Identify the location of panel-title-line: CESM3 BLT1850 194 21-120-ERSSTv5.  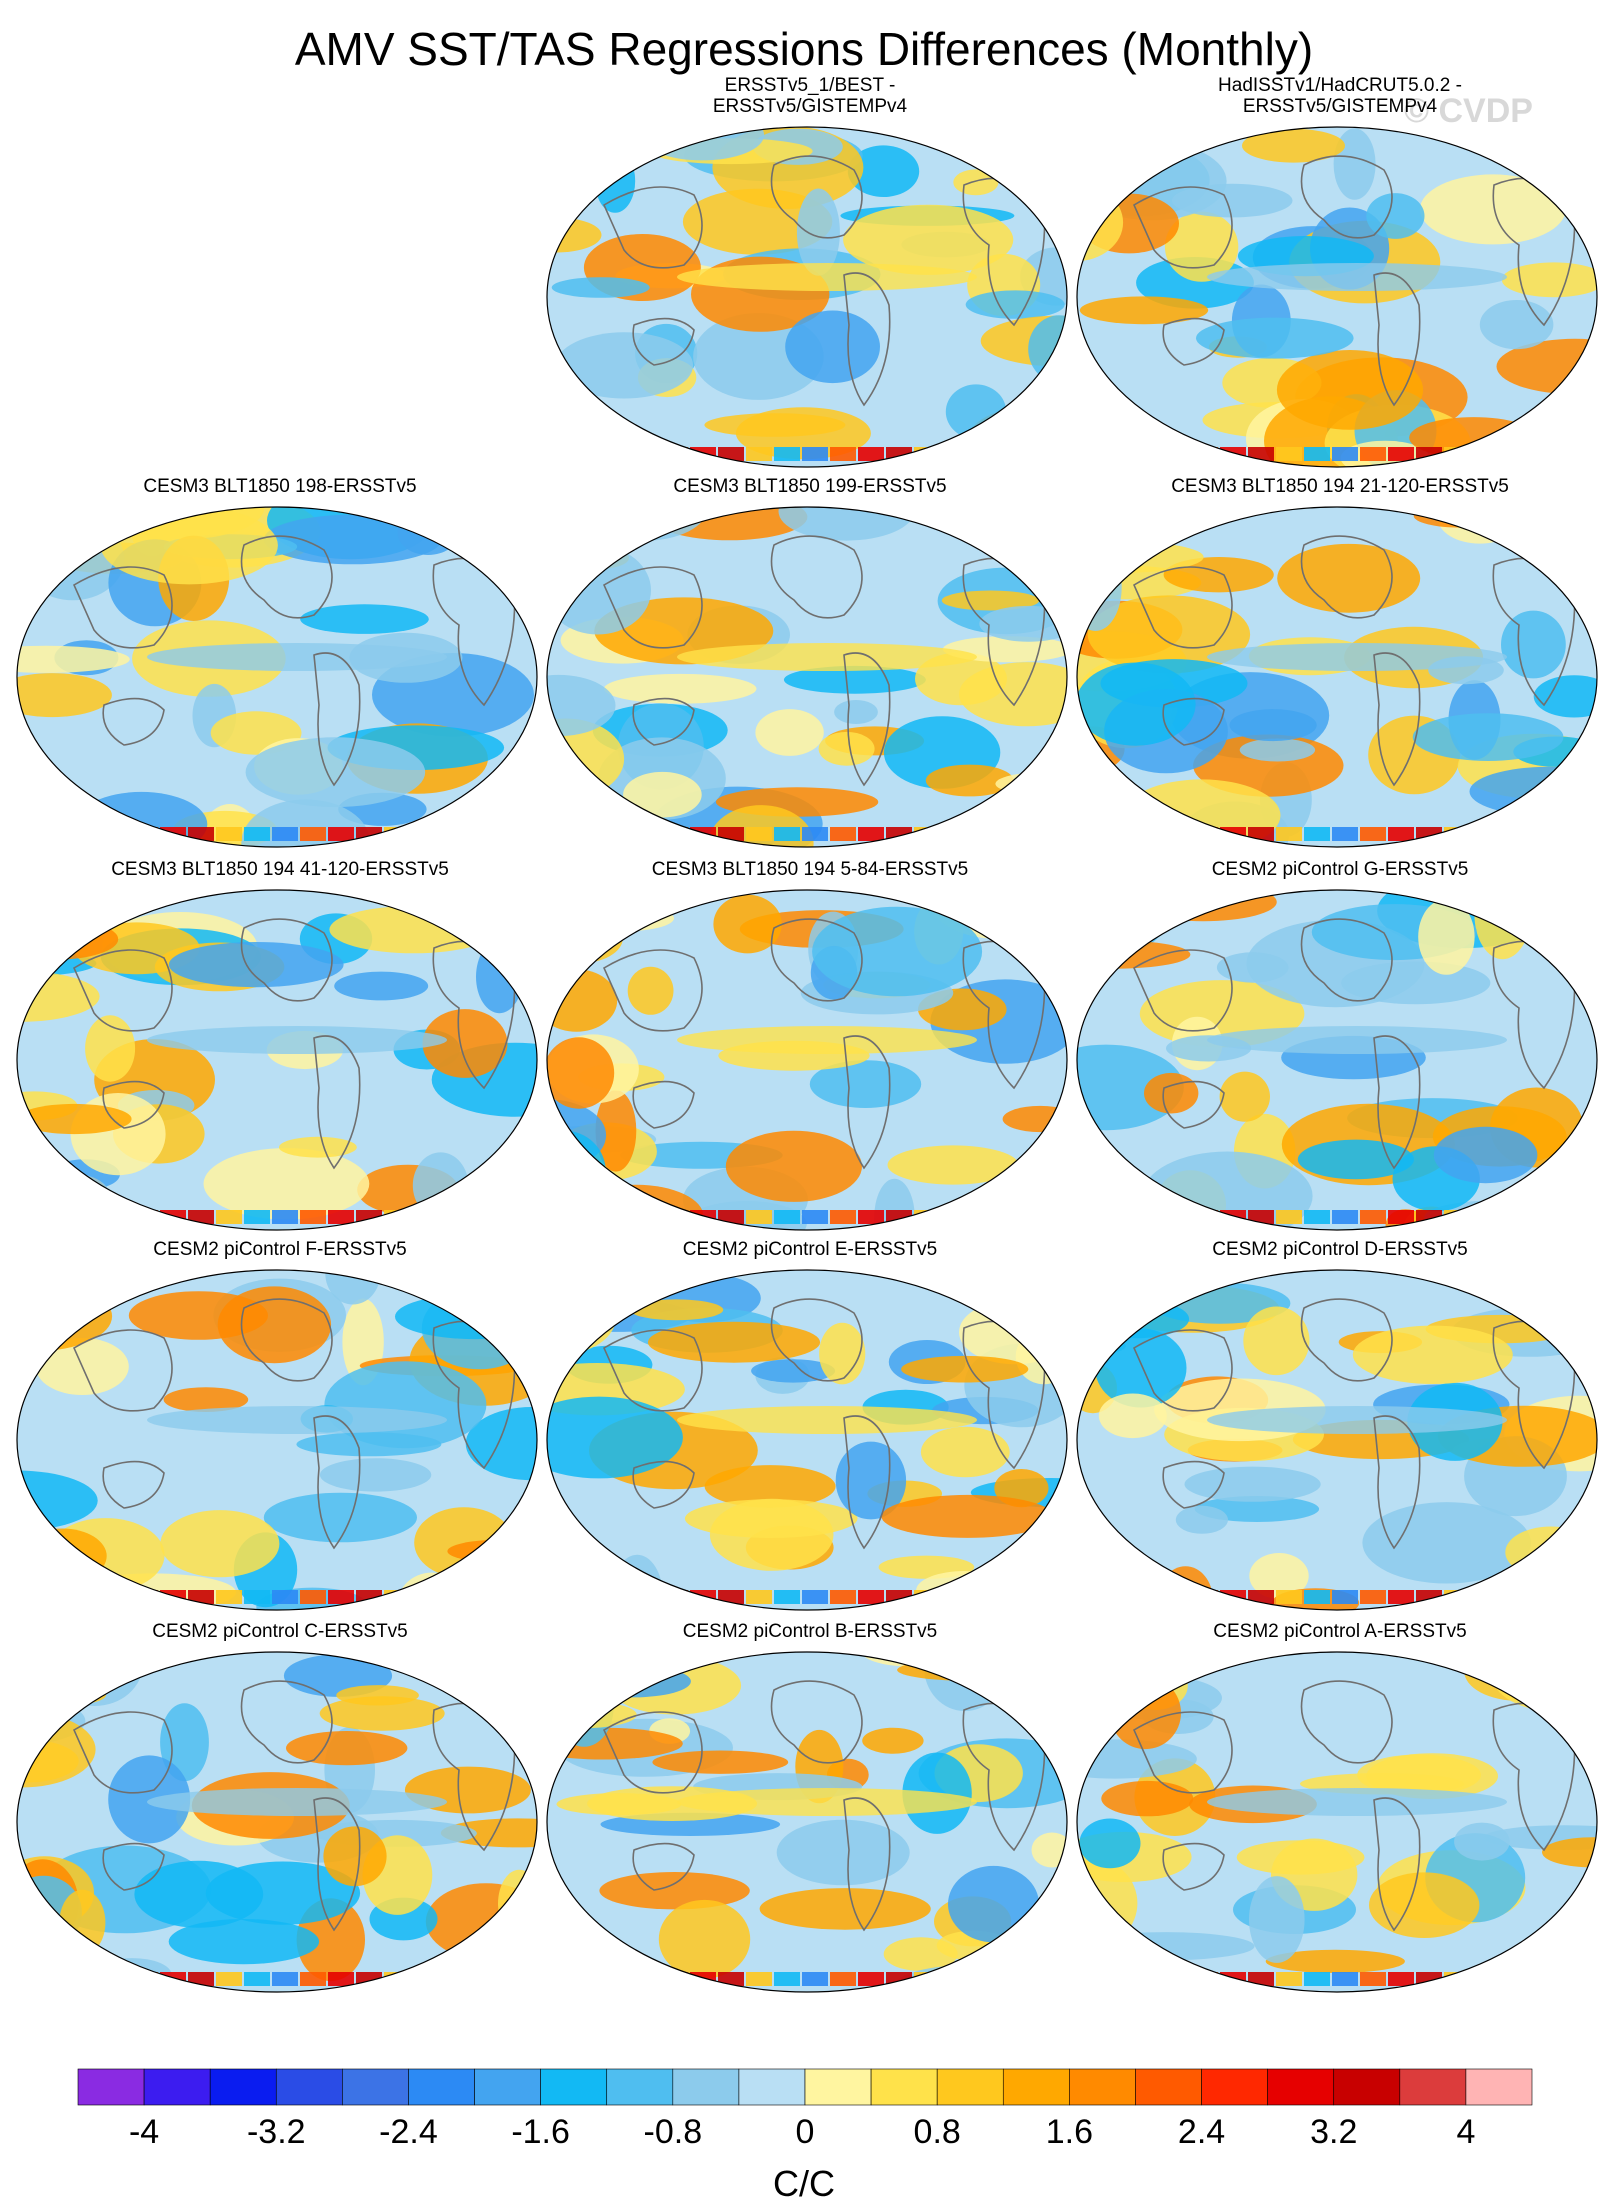
(1340, 486).